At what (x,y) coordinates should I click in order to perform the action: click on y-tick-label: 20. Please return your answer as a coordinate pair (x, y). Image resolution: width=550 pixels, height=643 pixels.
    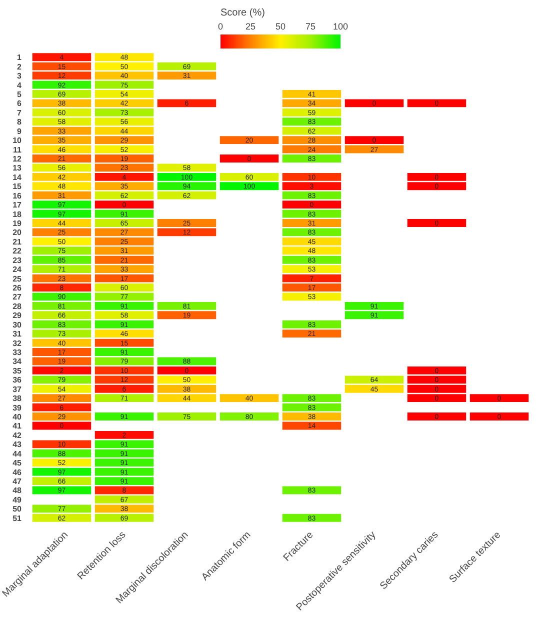
    Looking at the image, I should click on (17, 233).